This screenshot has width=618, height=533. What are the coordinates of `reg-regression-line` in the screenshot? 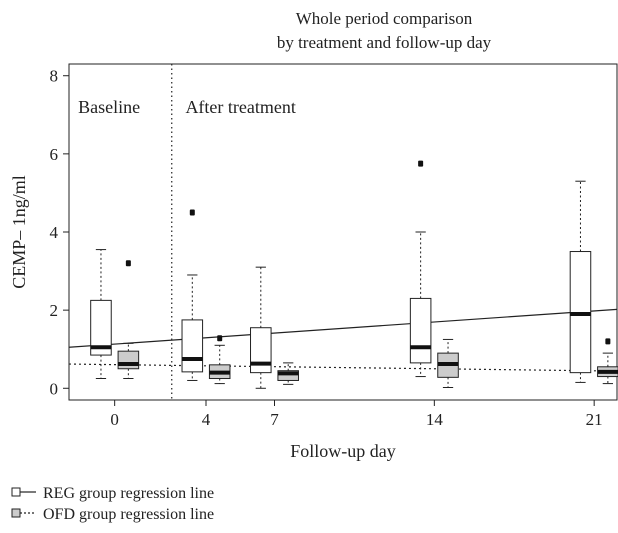 It's located at (343, 328).